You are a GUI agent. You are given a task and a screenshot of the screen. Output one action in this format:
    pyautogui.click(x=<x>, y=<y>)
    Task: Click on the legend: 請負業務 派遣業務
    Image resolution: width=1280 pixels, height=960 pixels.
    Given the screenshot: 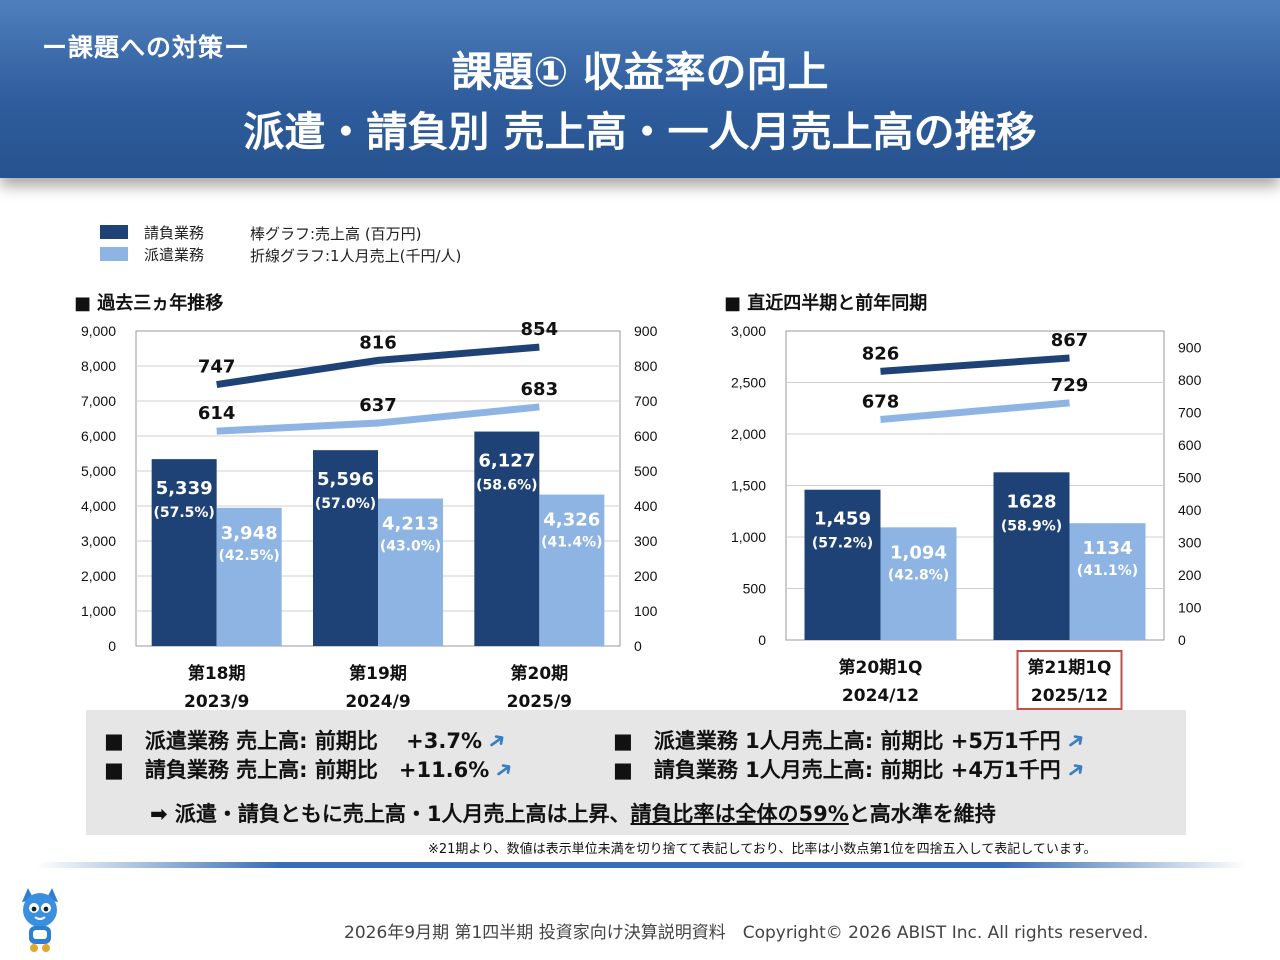 What is the action you would take?
    pyautogui.click(x=152, y=243)
    